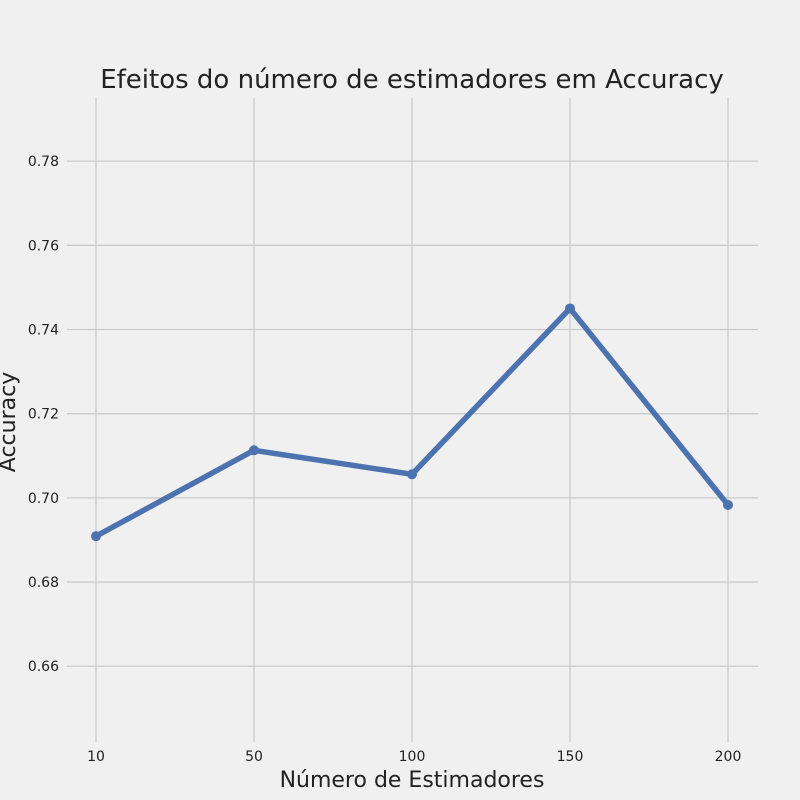  Describe the element at coordinates (43, 162) in the screenshot. I see `y-tick-label: 0.78` at that location.